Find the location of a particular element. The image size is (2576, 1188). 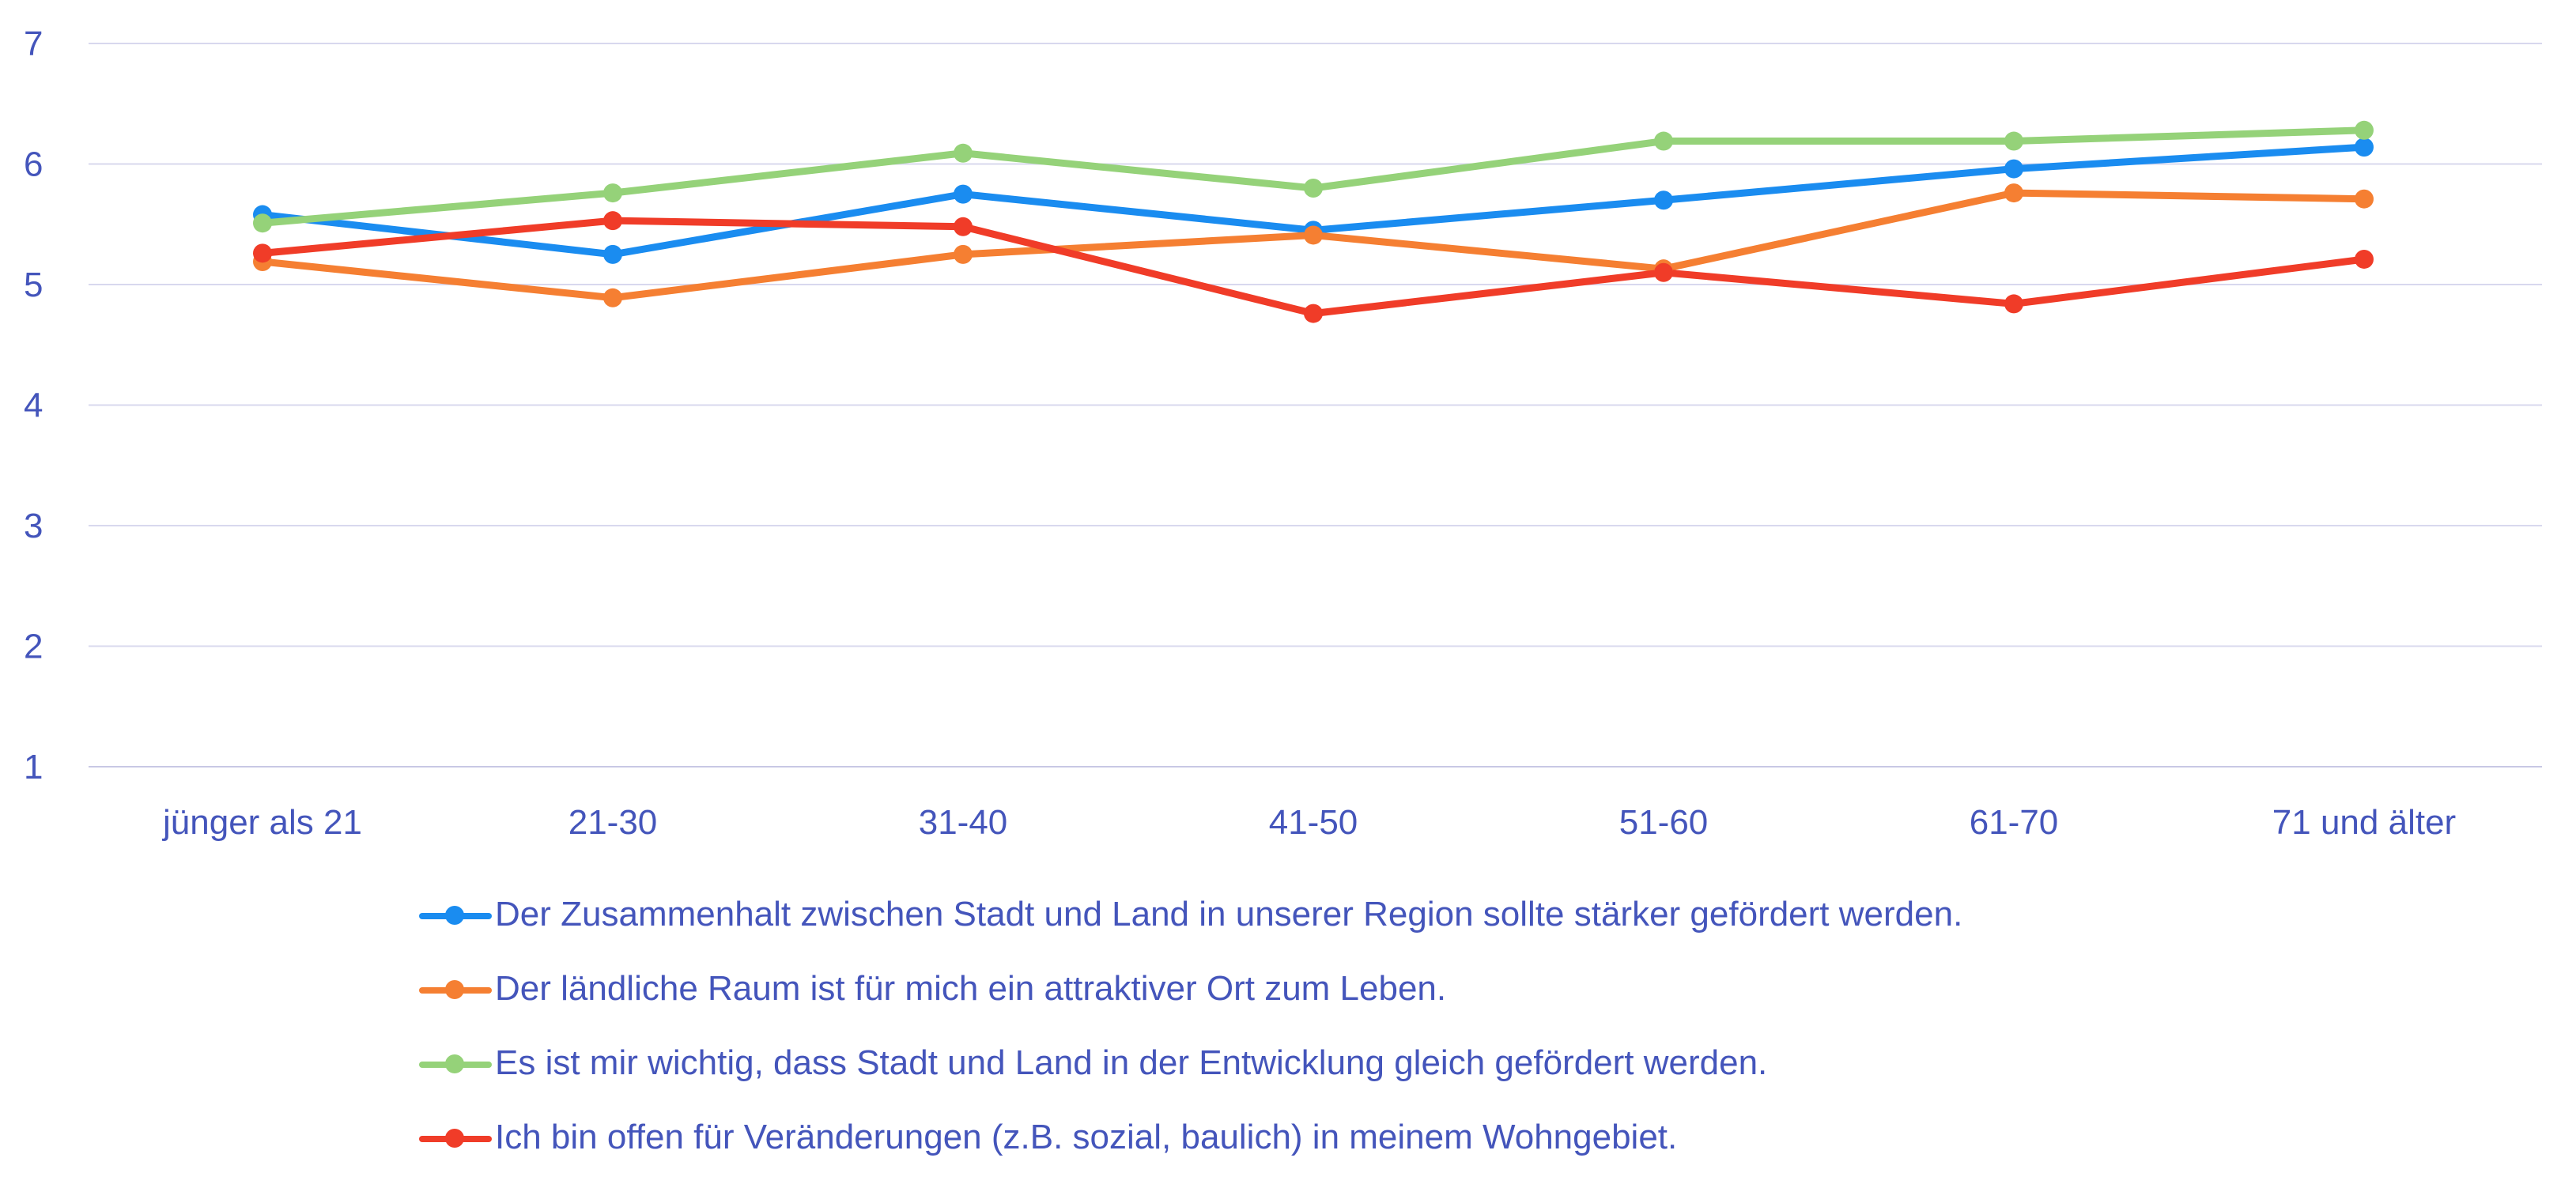

legend-swatch-laendlicher-raum is located at coordinates (455, 989).